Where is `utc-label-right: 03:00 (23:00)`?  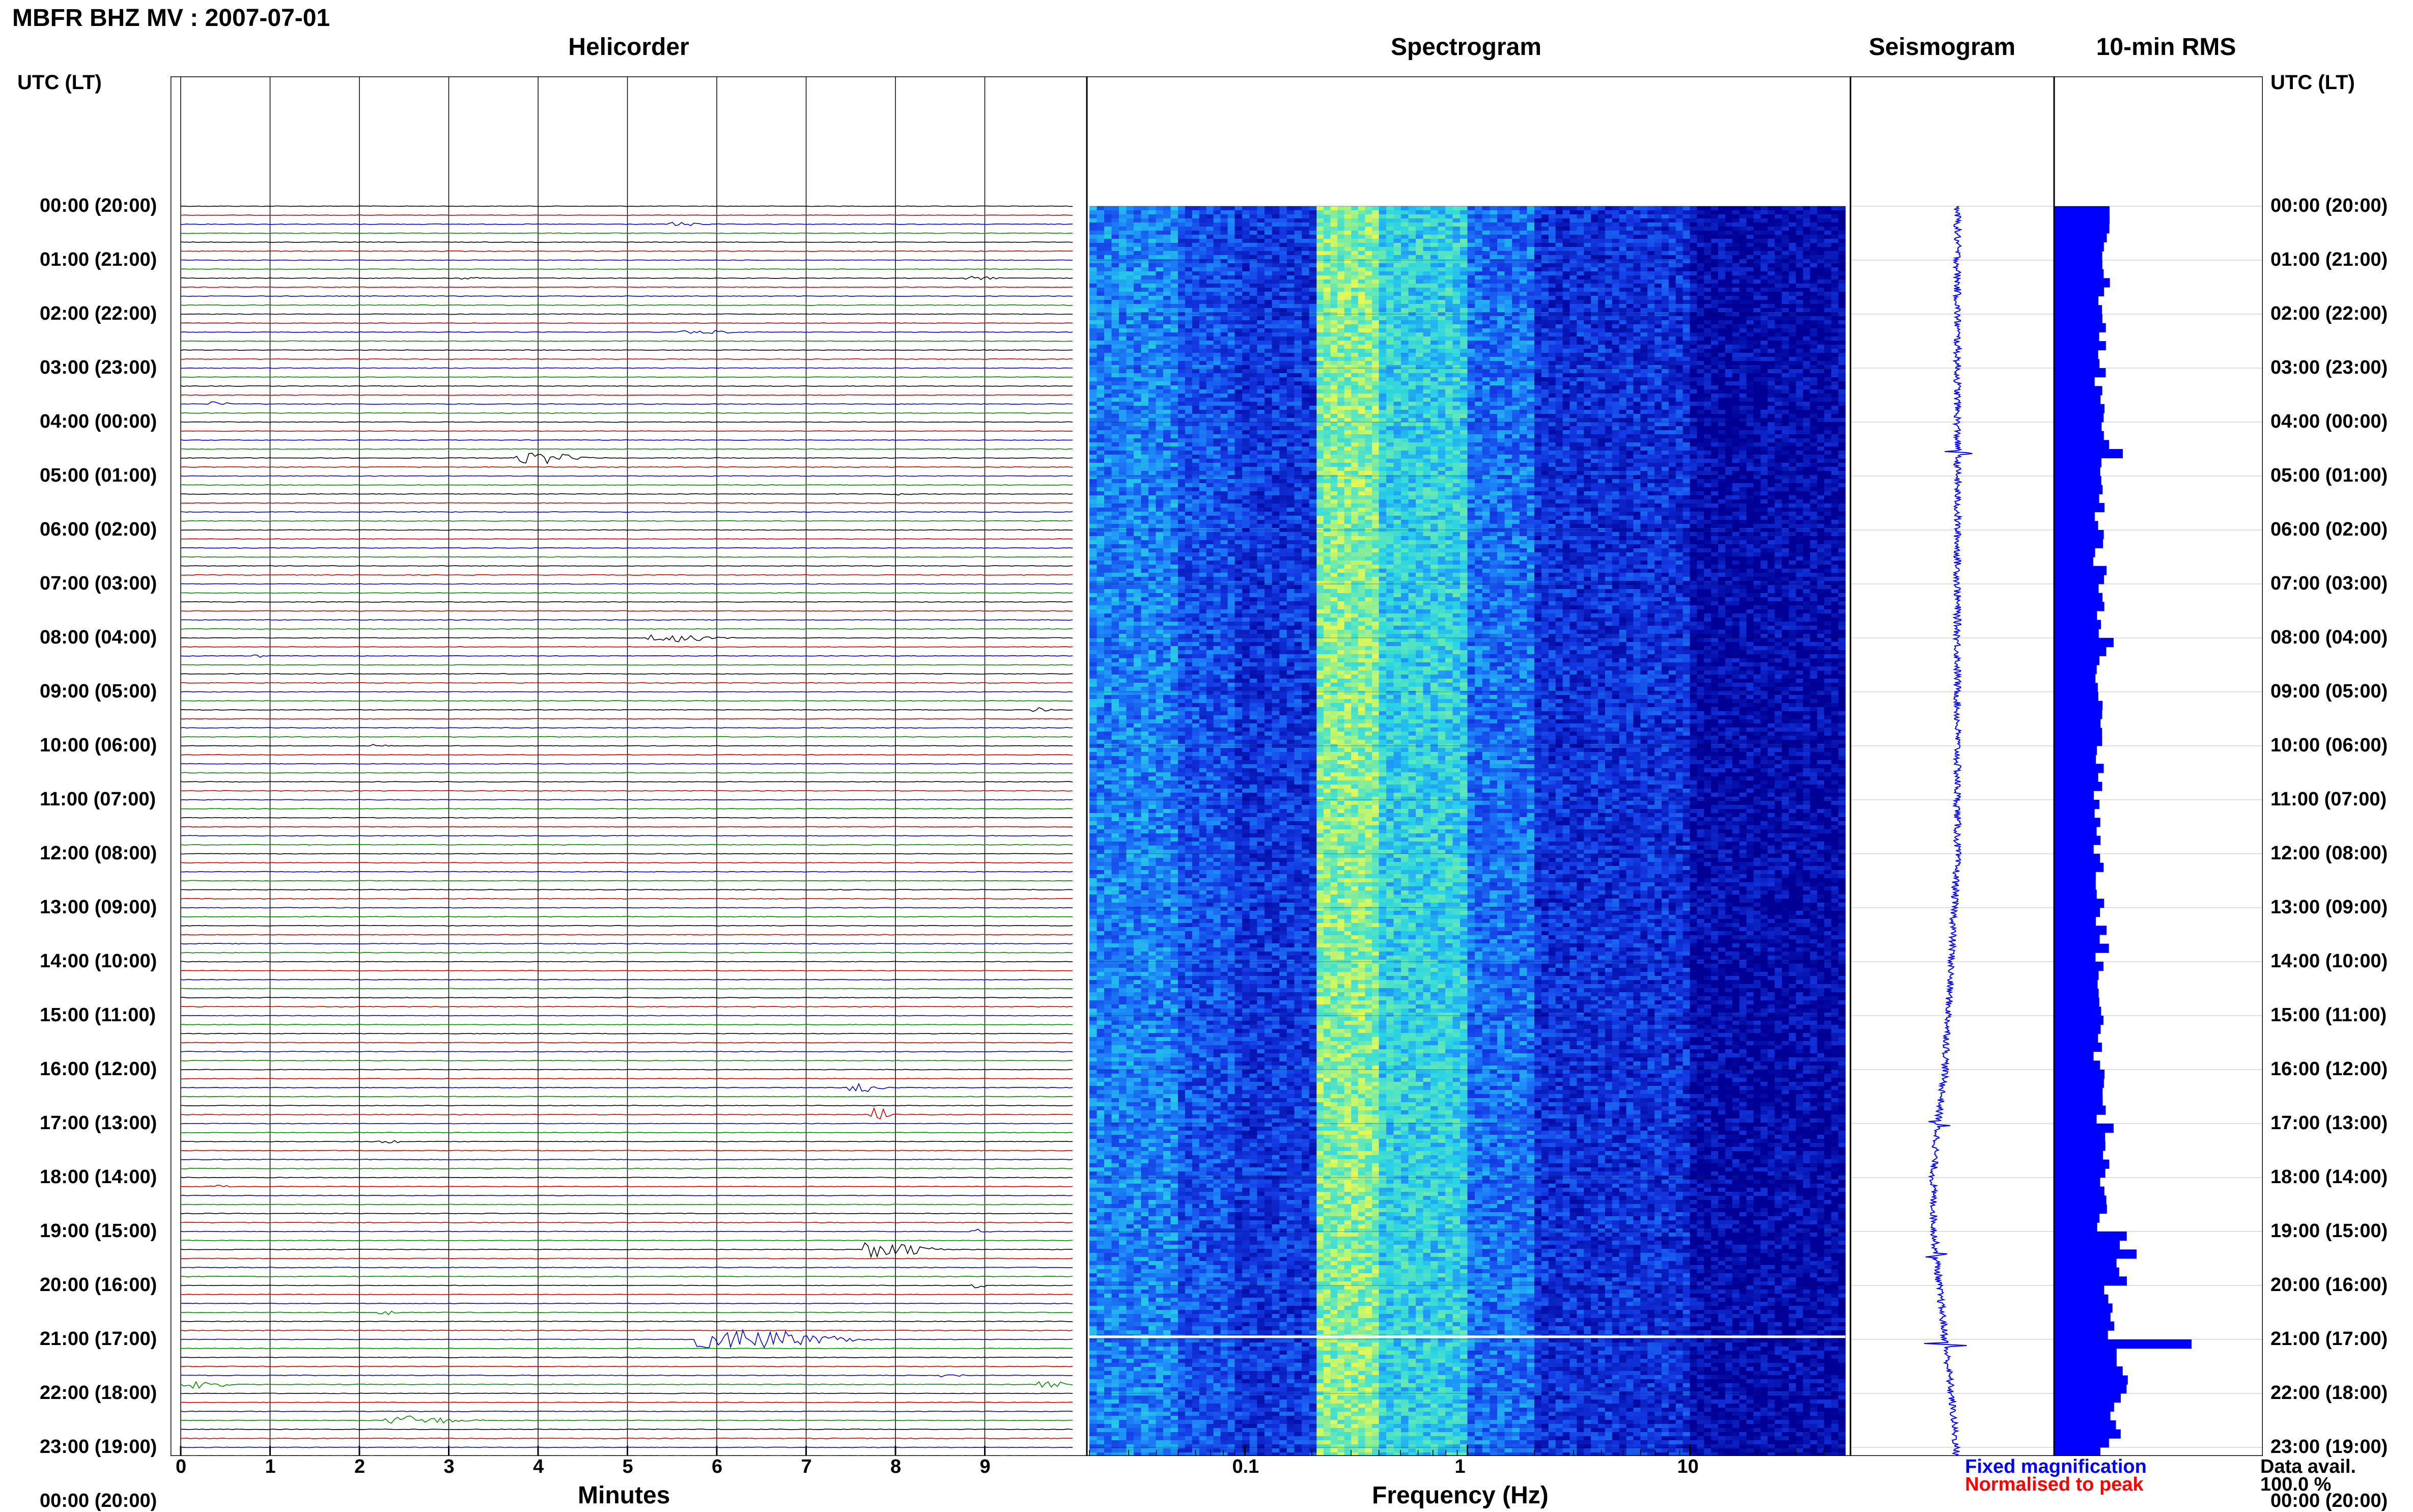
utc-label-right: 03:00 (23:00) is located at coordinates (2329, 368).